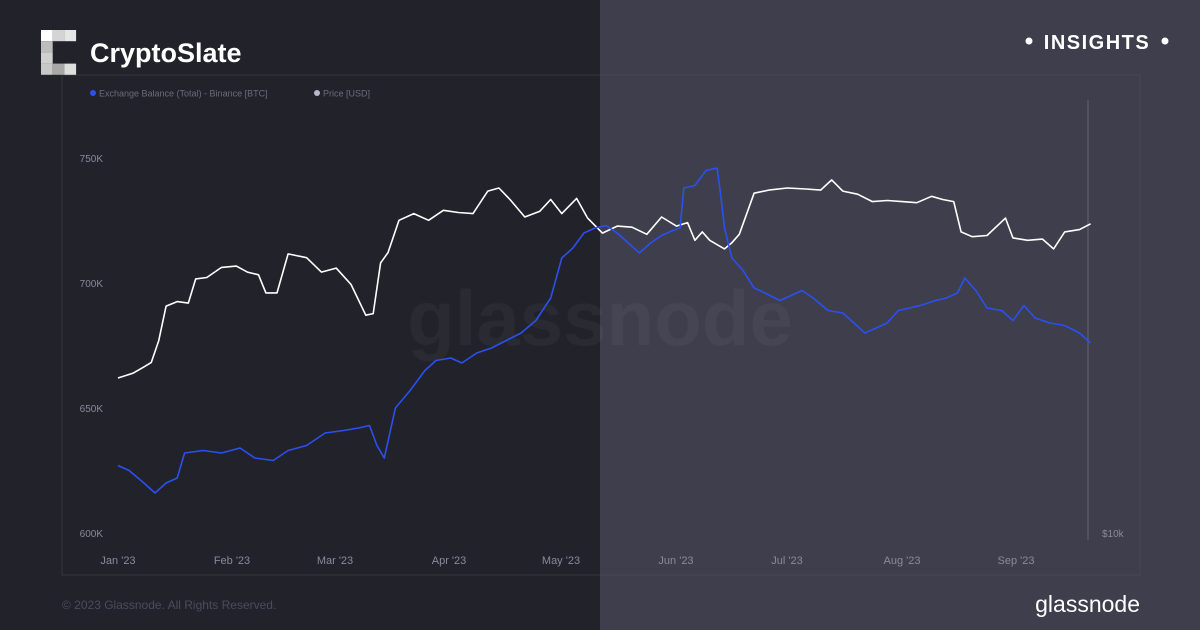  Describe the element at coordinates (449, 561) in the screenshot. I see `x-tick-label: Apr '23` at that location.